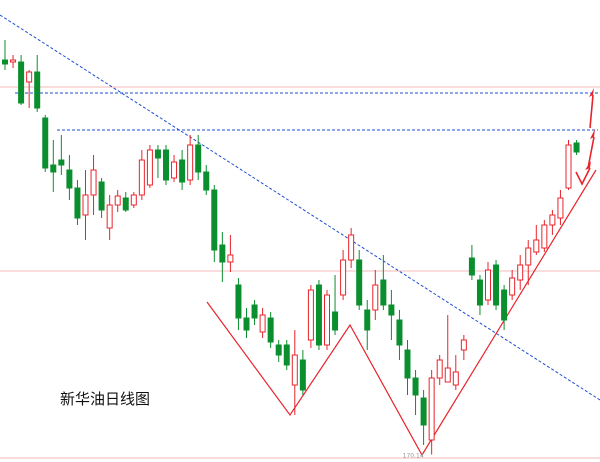 The image size is (600, 462). Describe the element at coordinates (105, 399) in the screenshot. I see `chart-title: 新华油日线图` at that location.